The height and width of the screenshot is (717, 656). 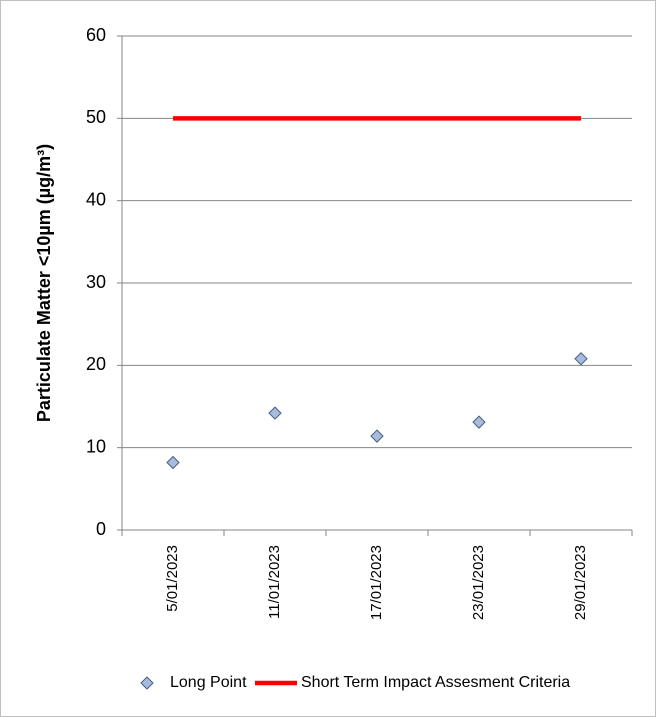 I want to click on y-tick-label: 40, so click(x=96, y=199).